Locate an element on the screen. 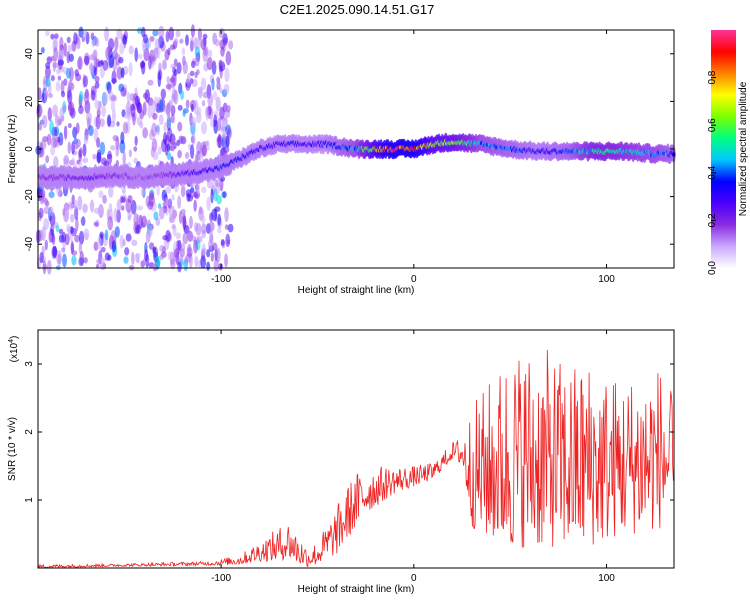 This screenshot has width=750, height=600. y-tick-label: 2 is located at coordinates (29, 432).